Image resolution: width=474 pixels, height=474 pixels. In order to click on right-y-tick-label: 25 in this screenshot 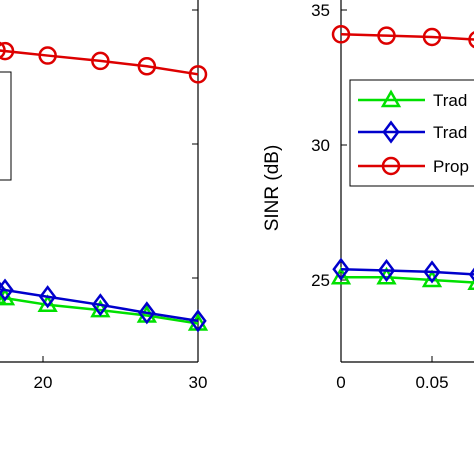, I will do `click(320, 280)`.